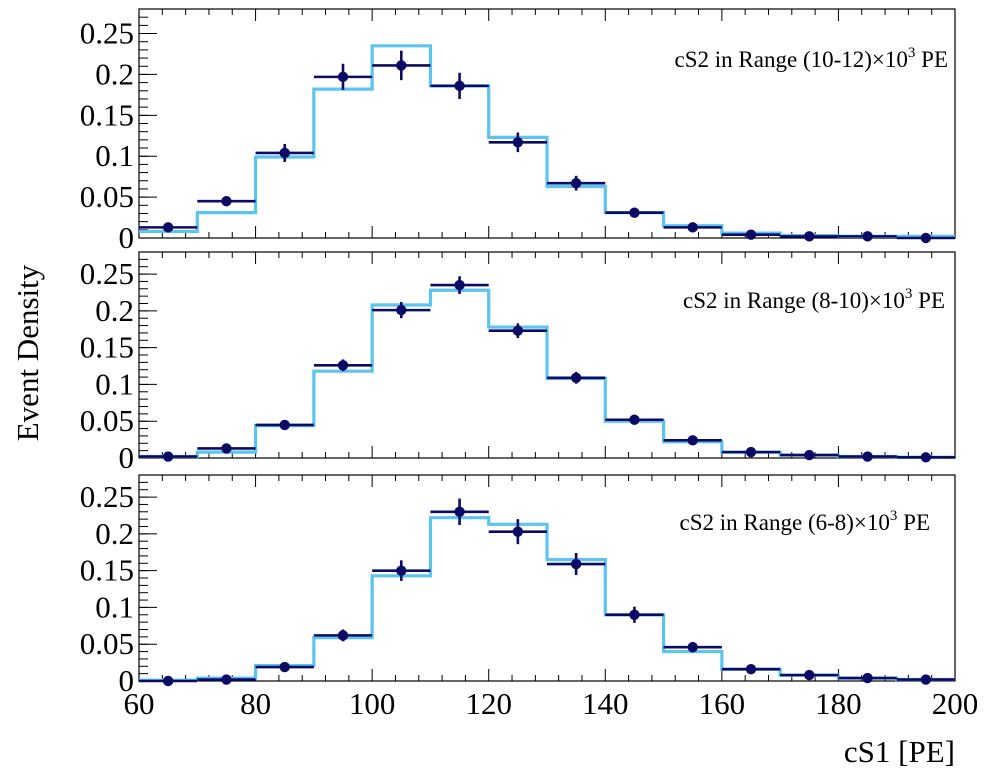 This screenshot has height=774, width=996. Describe the element at coordinates (722, 703) in the screenshot. I see `x-tick-label: 160` at that location.